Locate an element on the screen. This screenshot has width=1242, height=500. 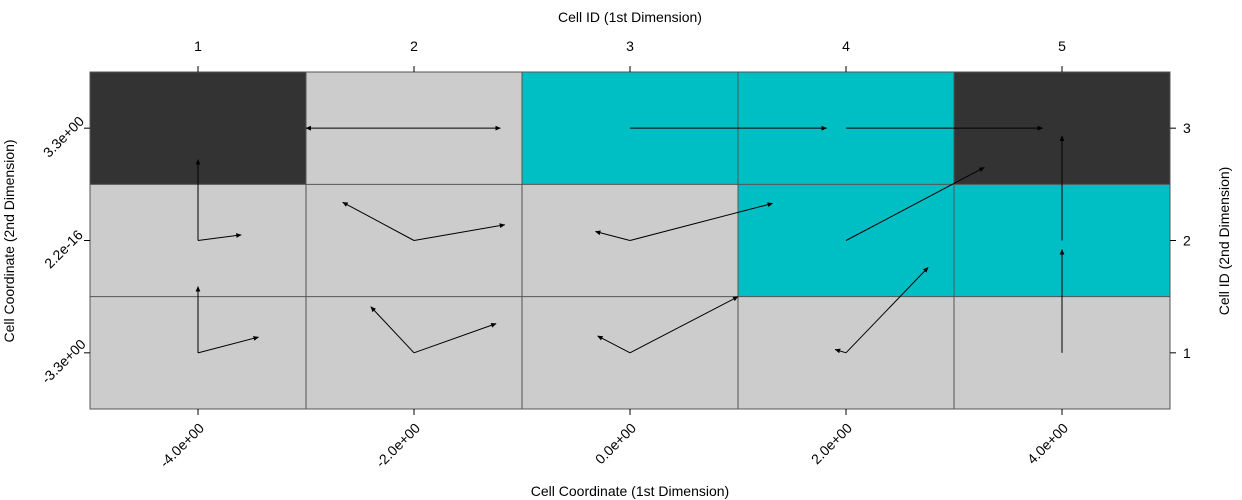
top-axis-label: Cell ID (1st Dimension) is located at coordinates (630, 17).